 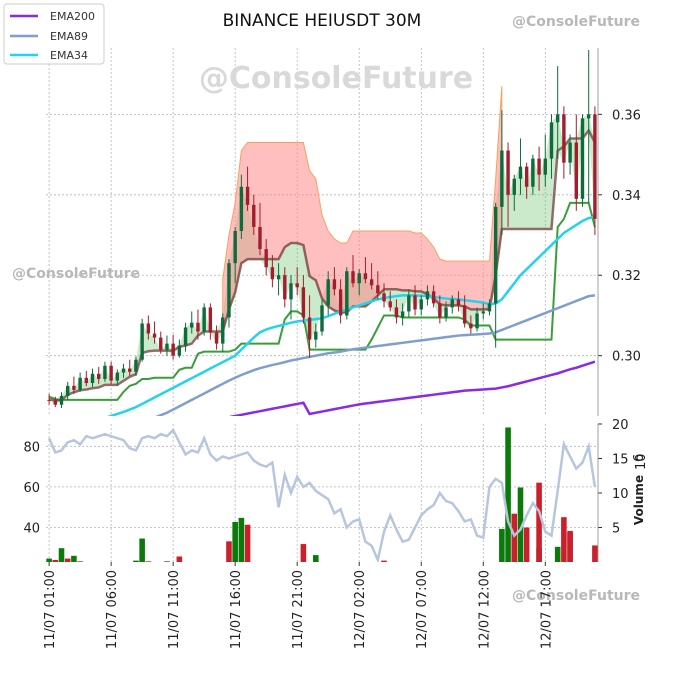 I want to click on right-y-tick-label: 5, so click(x=616, y=529).